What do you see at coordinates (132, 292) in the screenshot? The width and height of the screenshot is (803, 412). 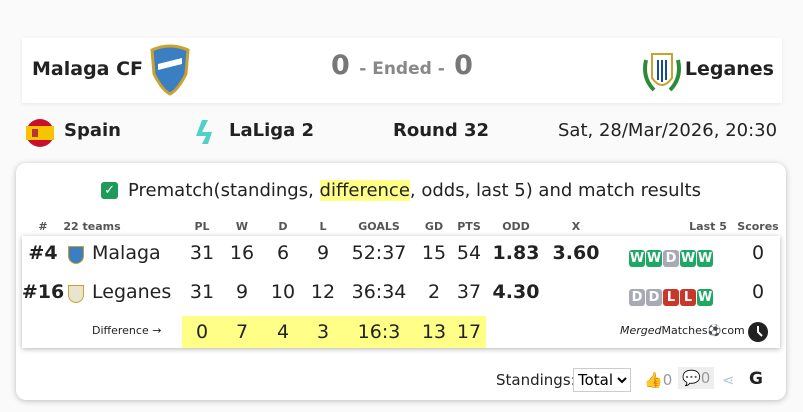 I see `team-name: Leganes` at bounding box center [132, 292].